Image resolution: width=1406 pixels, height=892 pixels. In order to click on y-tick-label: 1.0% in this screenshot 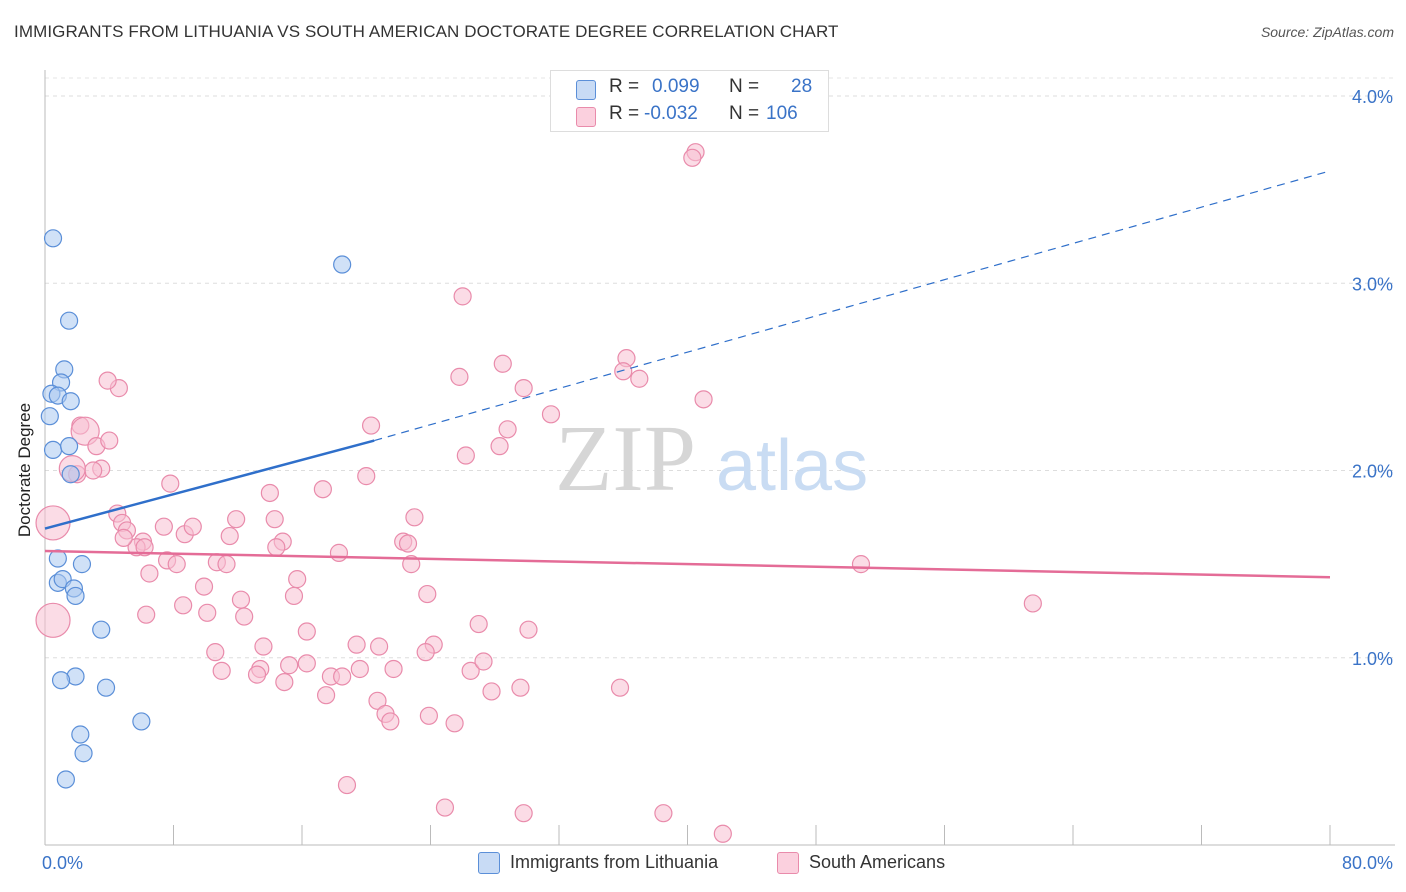, I will do `click(1372, 659)`.